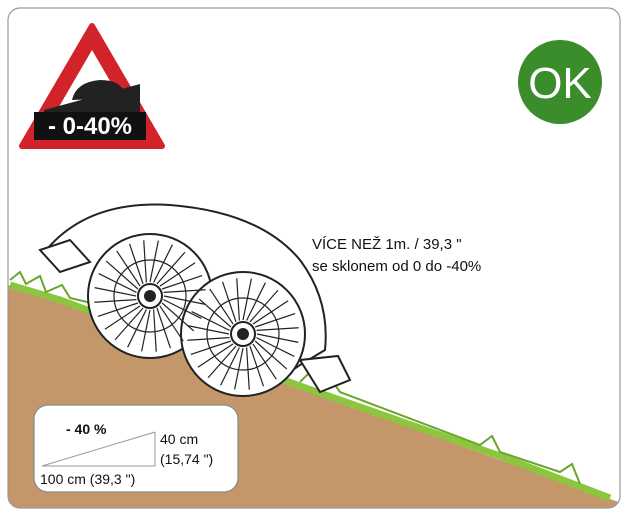  What do you see at coordinates (98, 90) in the screenshot?
I see `sign-mower` at bounding box center [98, 90].